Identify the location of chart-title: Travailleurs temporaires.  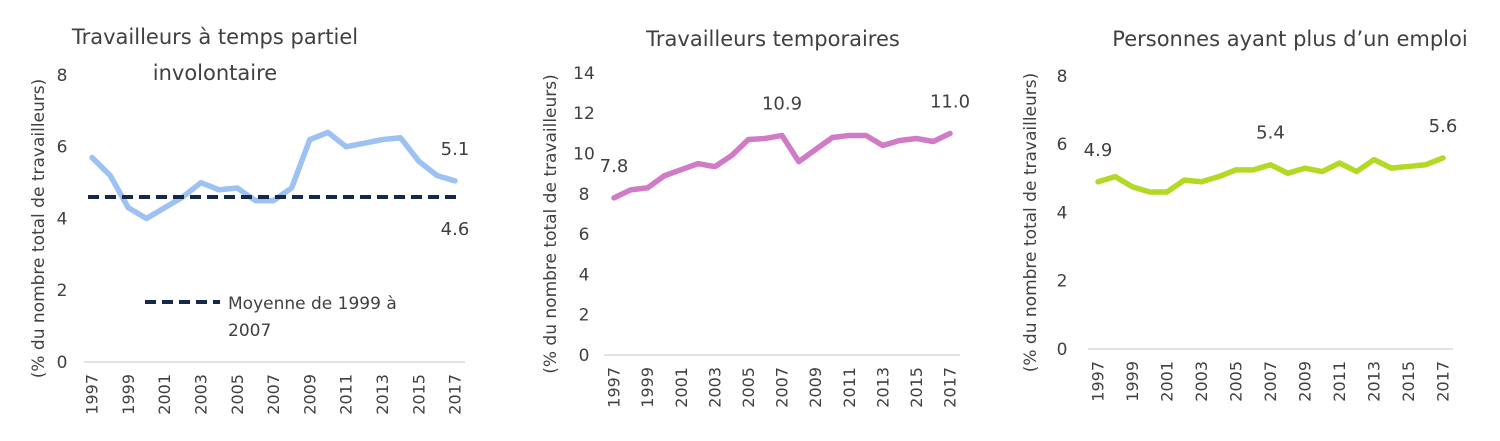
(772, 39).